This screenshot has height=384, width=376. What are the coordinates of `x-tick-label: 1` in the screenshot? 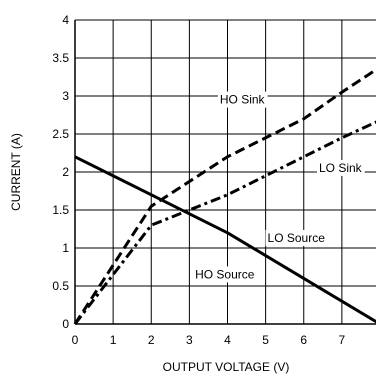 It's located at (113, 340).